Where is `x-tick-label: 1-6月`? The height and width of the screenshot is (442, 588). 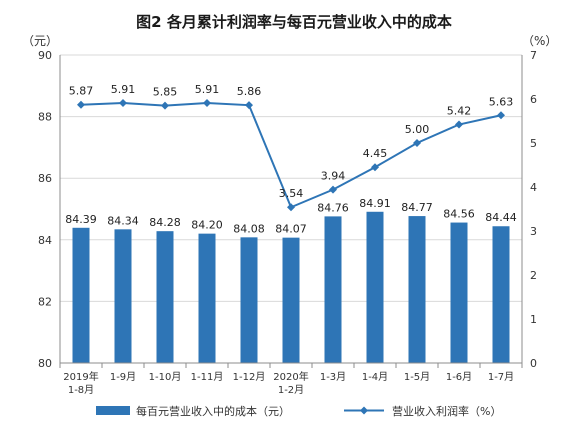
x-tick-label: 1-6月 is located at coordinates (459, 377).